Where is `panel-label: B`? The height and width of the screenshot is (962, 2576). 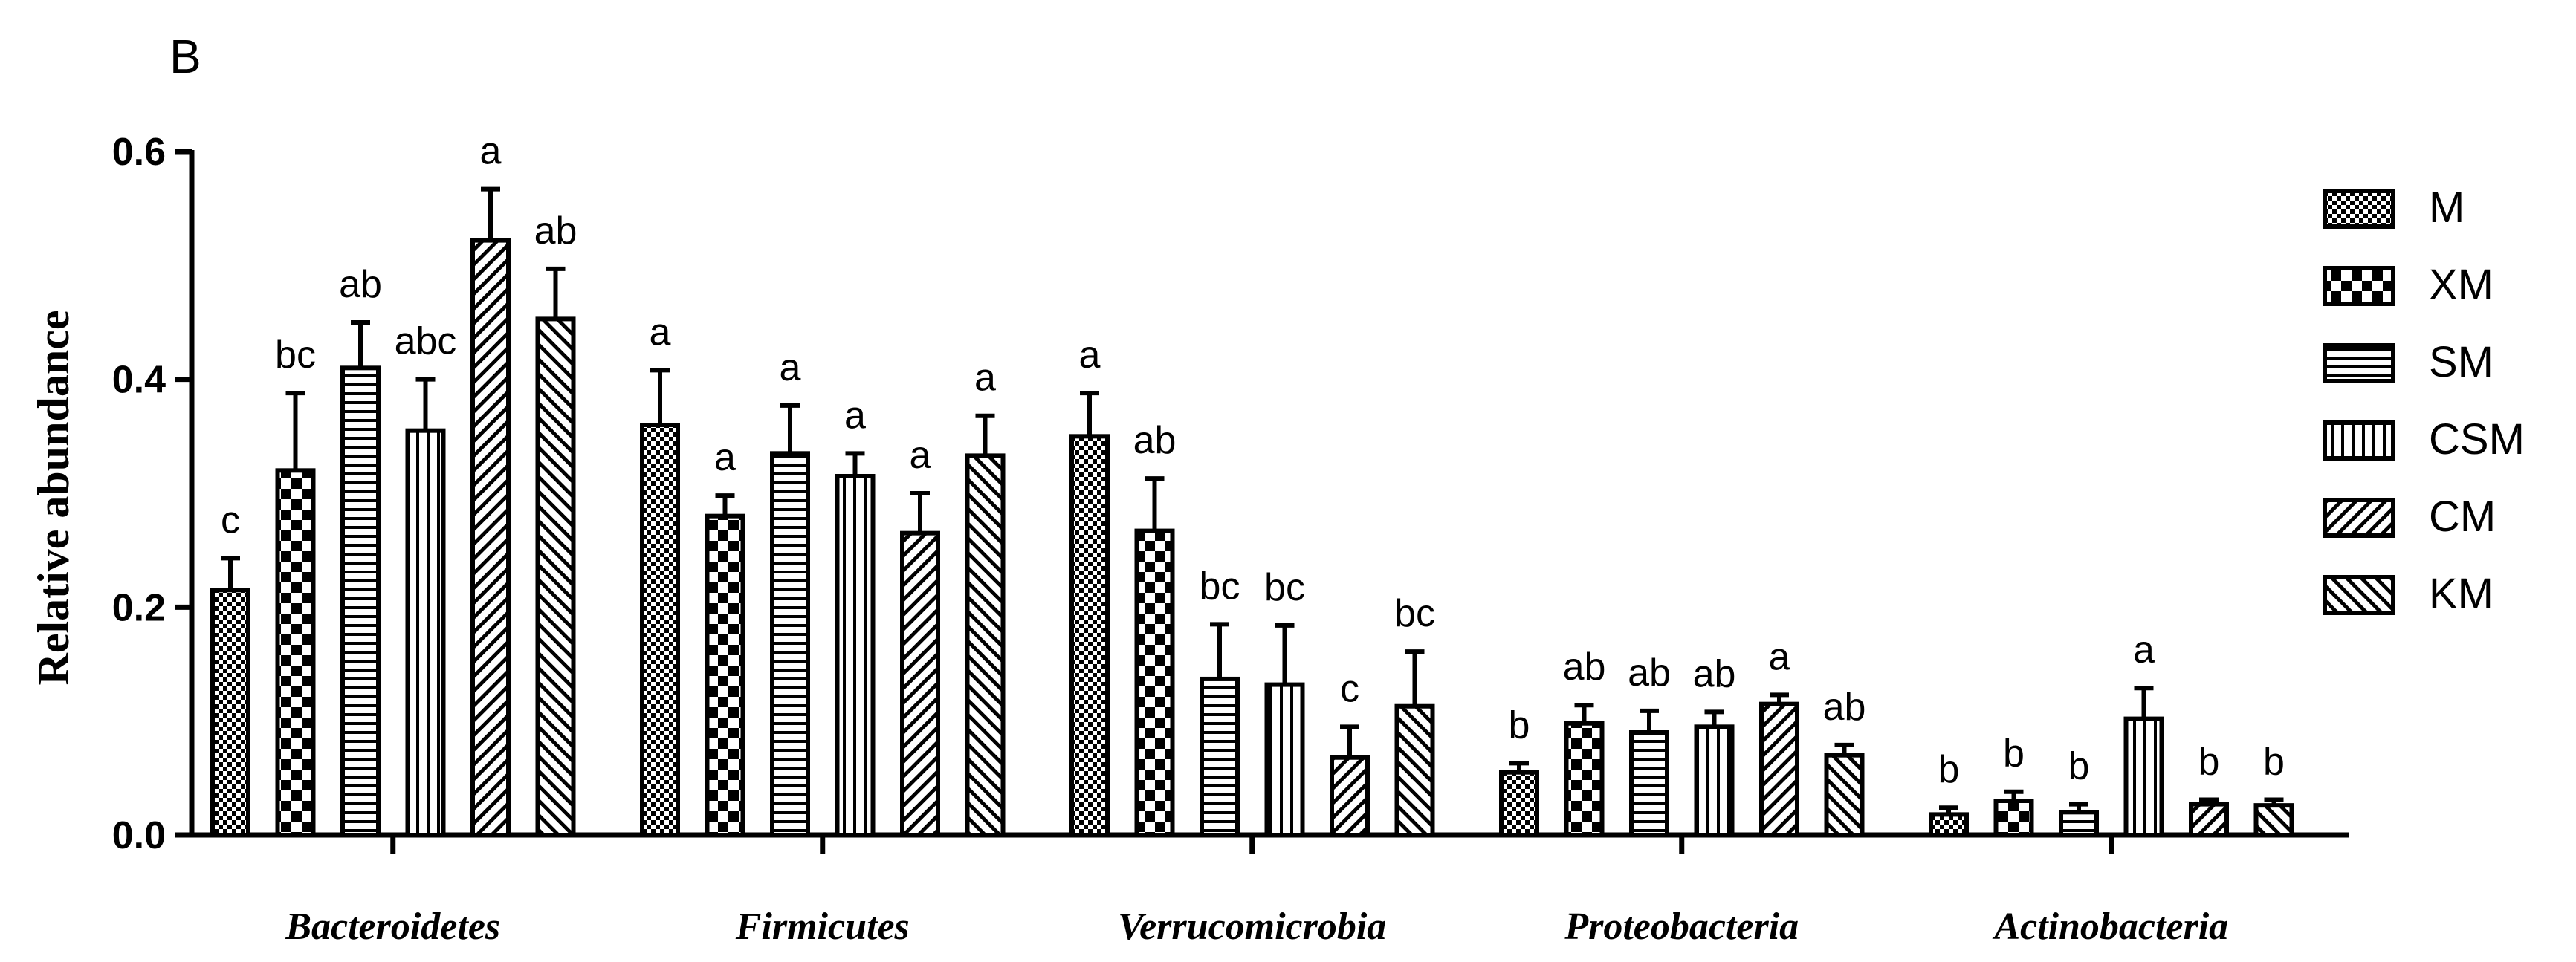
panel-label: B is located at coordinates (185, 56).